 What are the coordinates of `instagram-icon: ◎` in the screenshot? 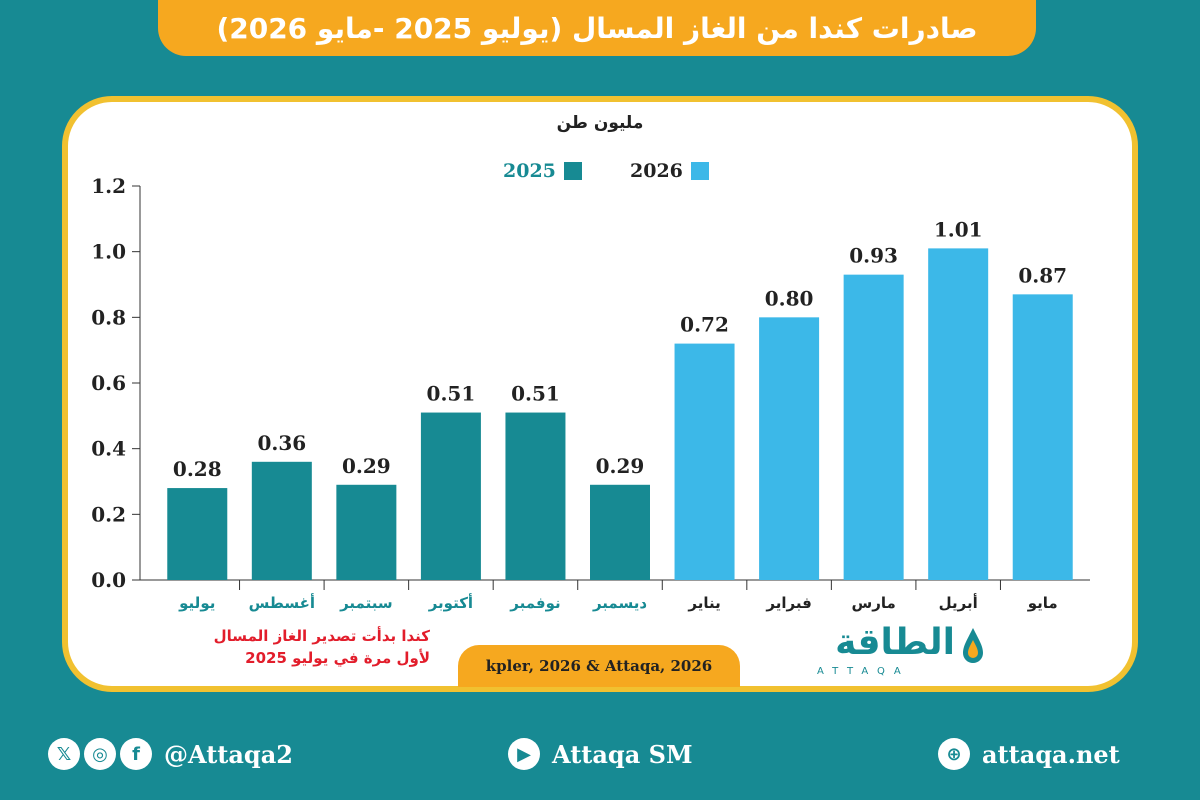 It's located at (100, 754).